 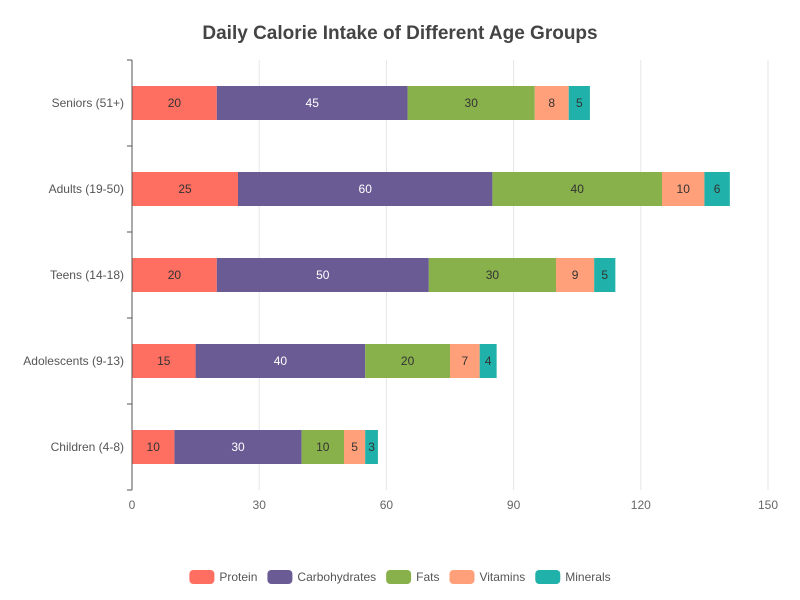 What do you see at coordinates (387, 505) in the screenshot?
I see `x-tick-label: 60` at bounding box center [387, 505].